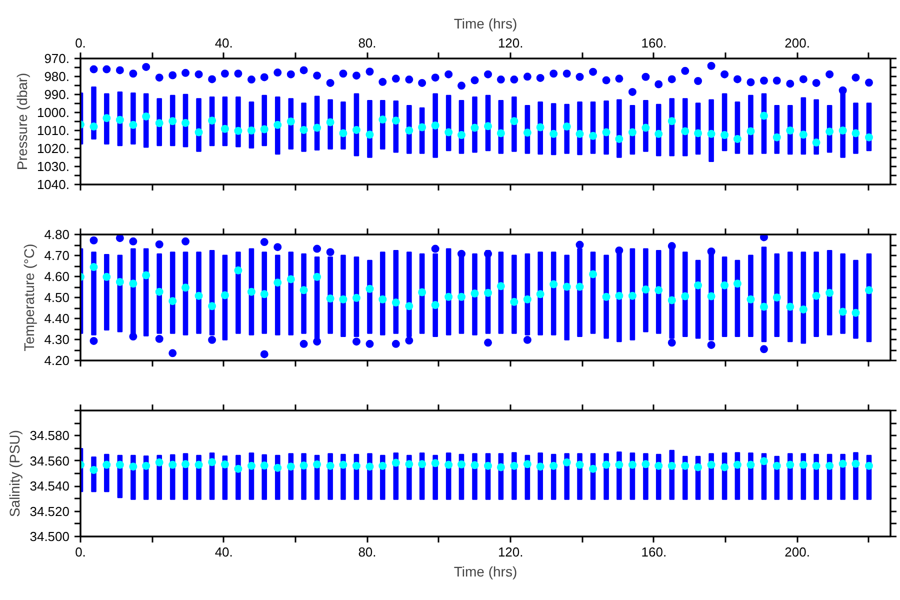 The height and width of the screenshot is (600, 900). Describe the element at coordinates (53, 148) in the screenshot. I see `y-tick-label: 1020.` at that location.